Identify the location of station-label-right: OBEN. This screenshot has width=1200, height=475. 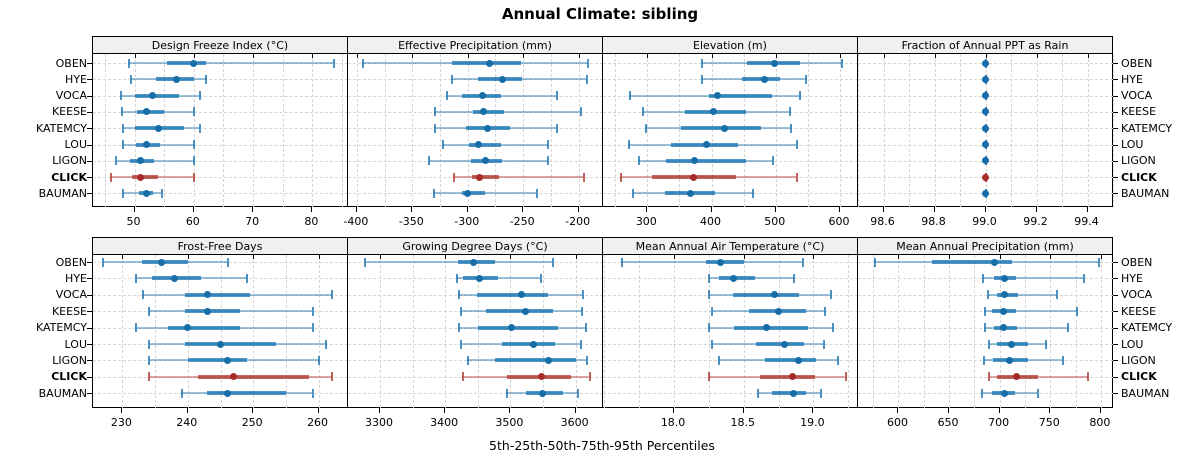
(1137, 63).